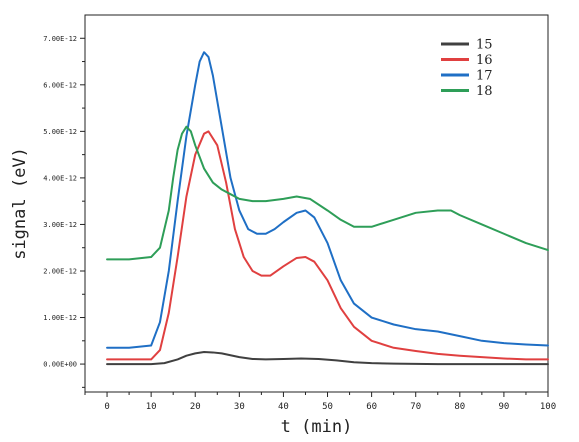  What do you see at coordinates (317, 427) in the screenshot?
I see `x-axis-title: t (min)` at bounding box center [317, 427].